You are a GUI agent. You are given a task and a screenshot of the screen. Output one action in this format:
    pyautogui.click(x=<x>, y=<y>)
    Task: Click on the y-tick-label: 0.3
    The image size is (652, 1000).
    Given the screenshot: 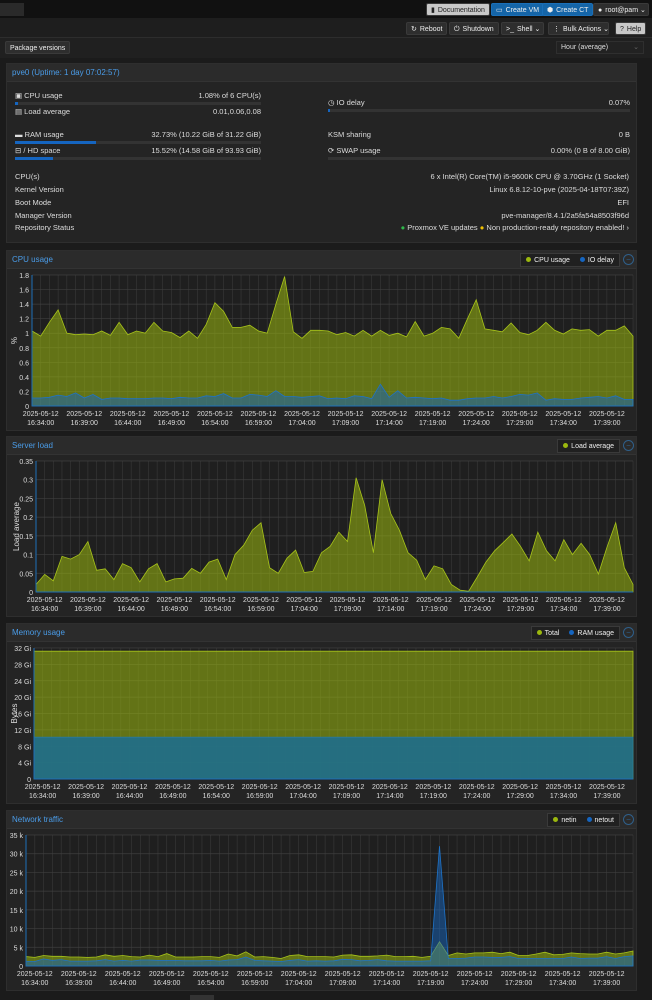 What is the action you would take?
    pyautogui.click(x=28, y=481)
    